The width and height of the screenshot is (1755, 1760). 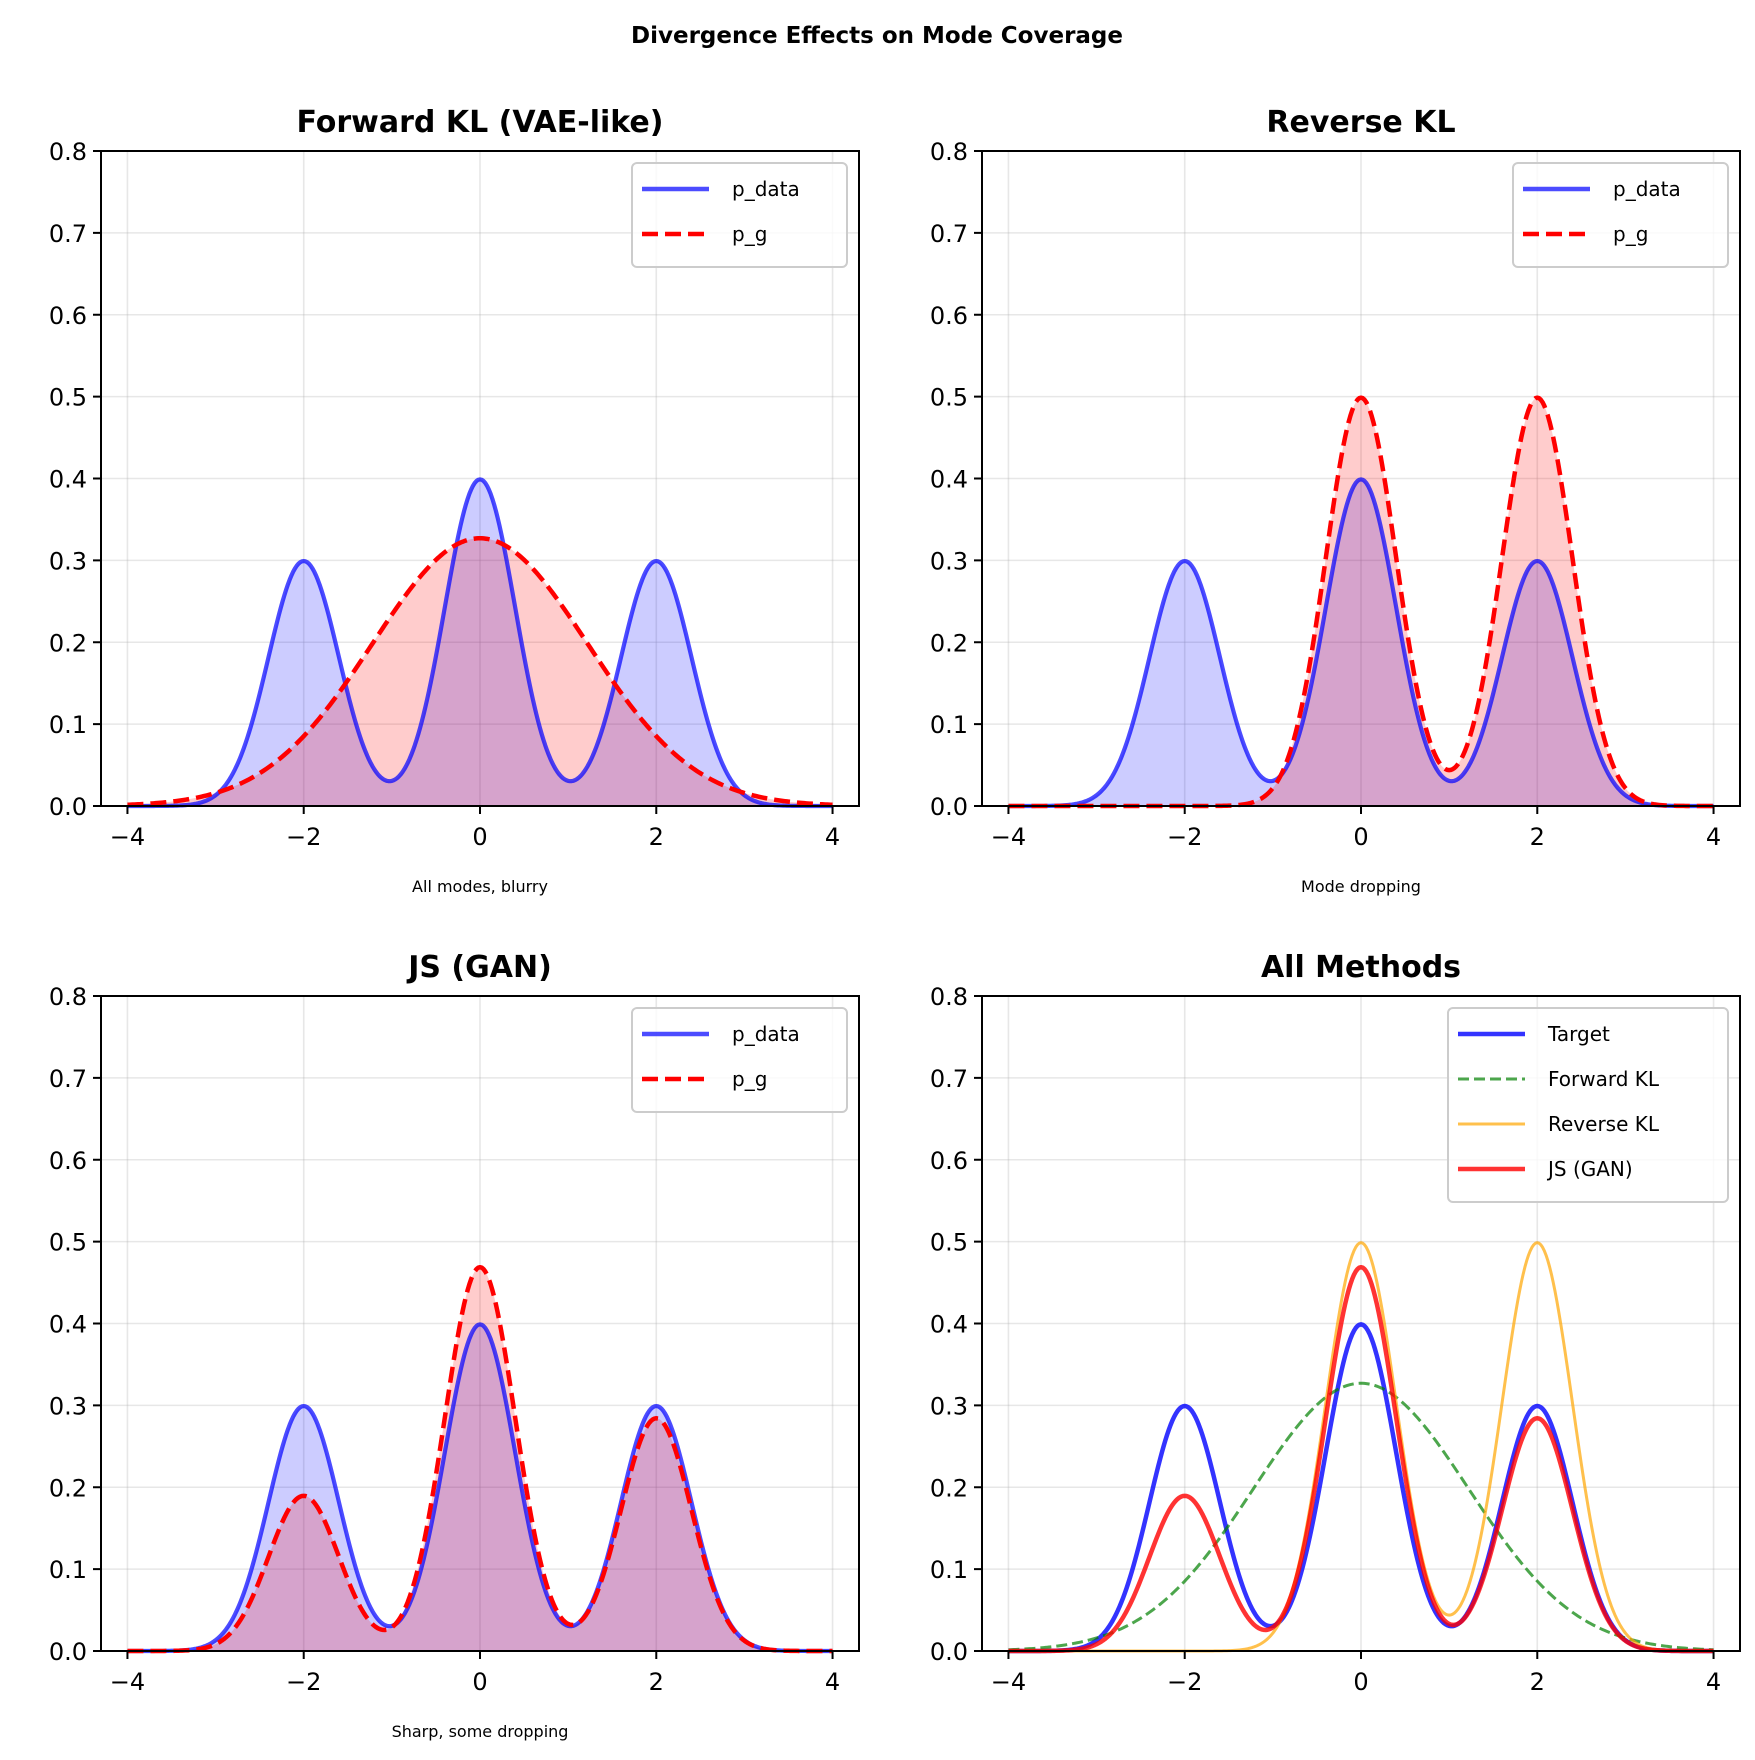 What do you see at coordinates (1604, 1124) in the screenshot?
I see `legend-label: Reverse KL` at bounding box center [1604, 1124].